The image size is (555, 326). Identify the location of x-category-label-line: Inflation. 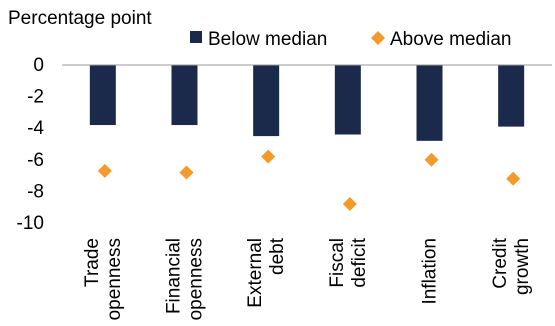
(430, 271).